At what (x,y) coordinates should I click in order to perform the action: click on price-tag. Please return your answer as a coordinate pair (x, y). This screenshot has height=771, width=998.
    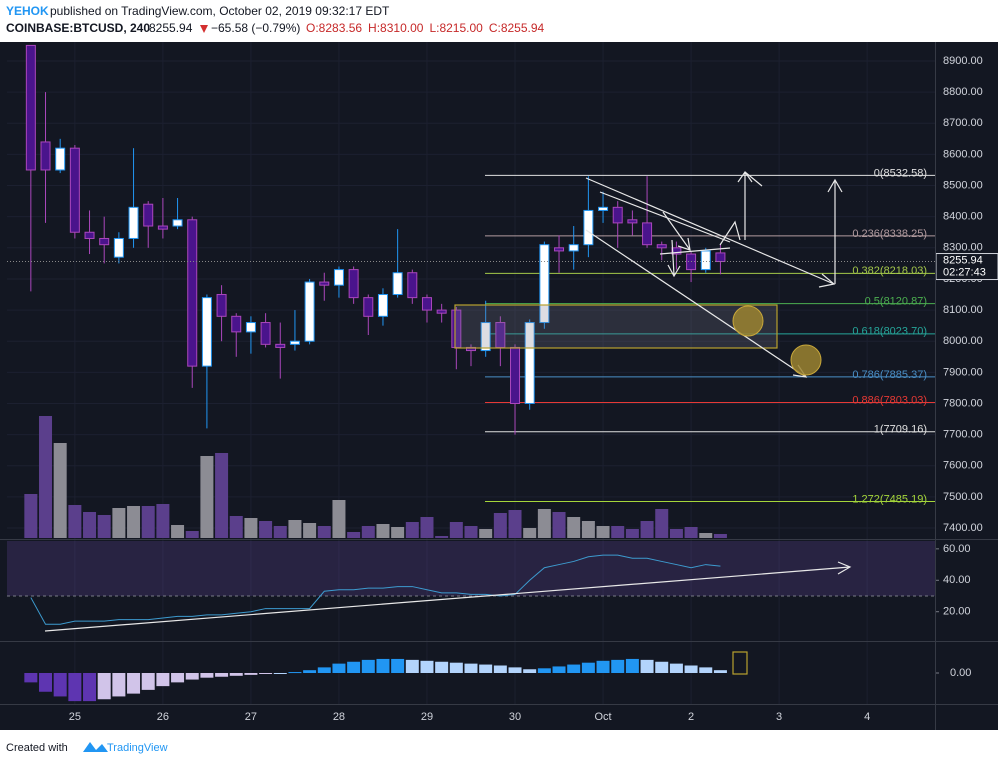
    Looking at the image, I should click on (966, 267).